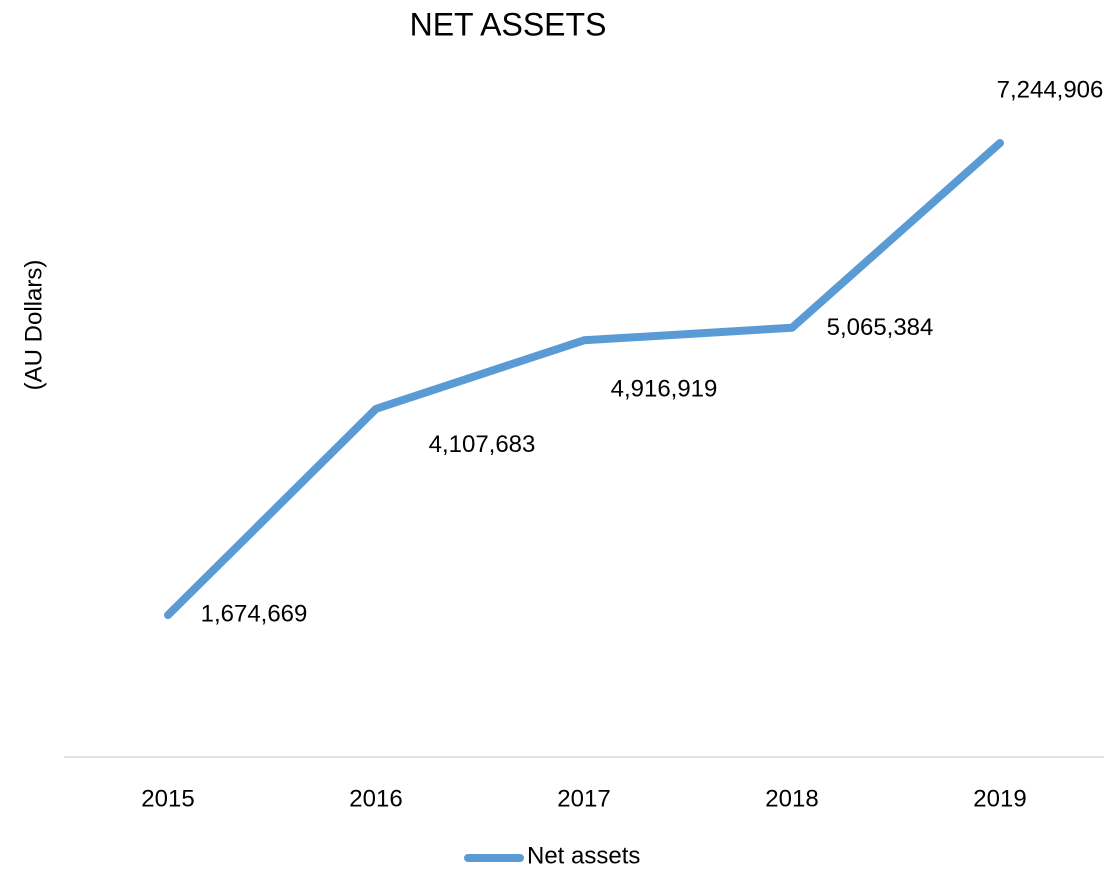  I want to click on x-tick-label: 2019, so click(999, 798).